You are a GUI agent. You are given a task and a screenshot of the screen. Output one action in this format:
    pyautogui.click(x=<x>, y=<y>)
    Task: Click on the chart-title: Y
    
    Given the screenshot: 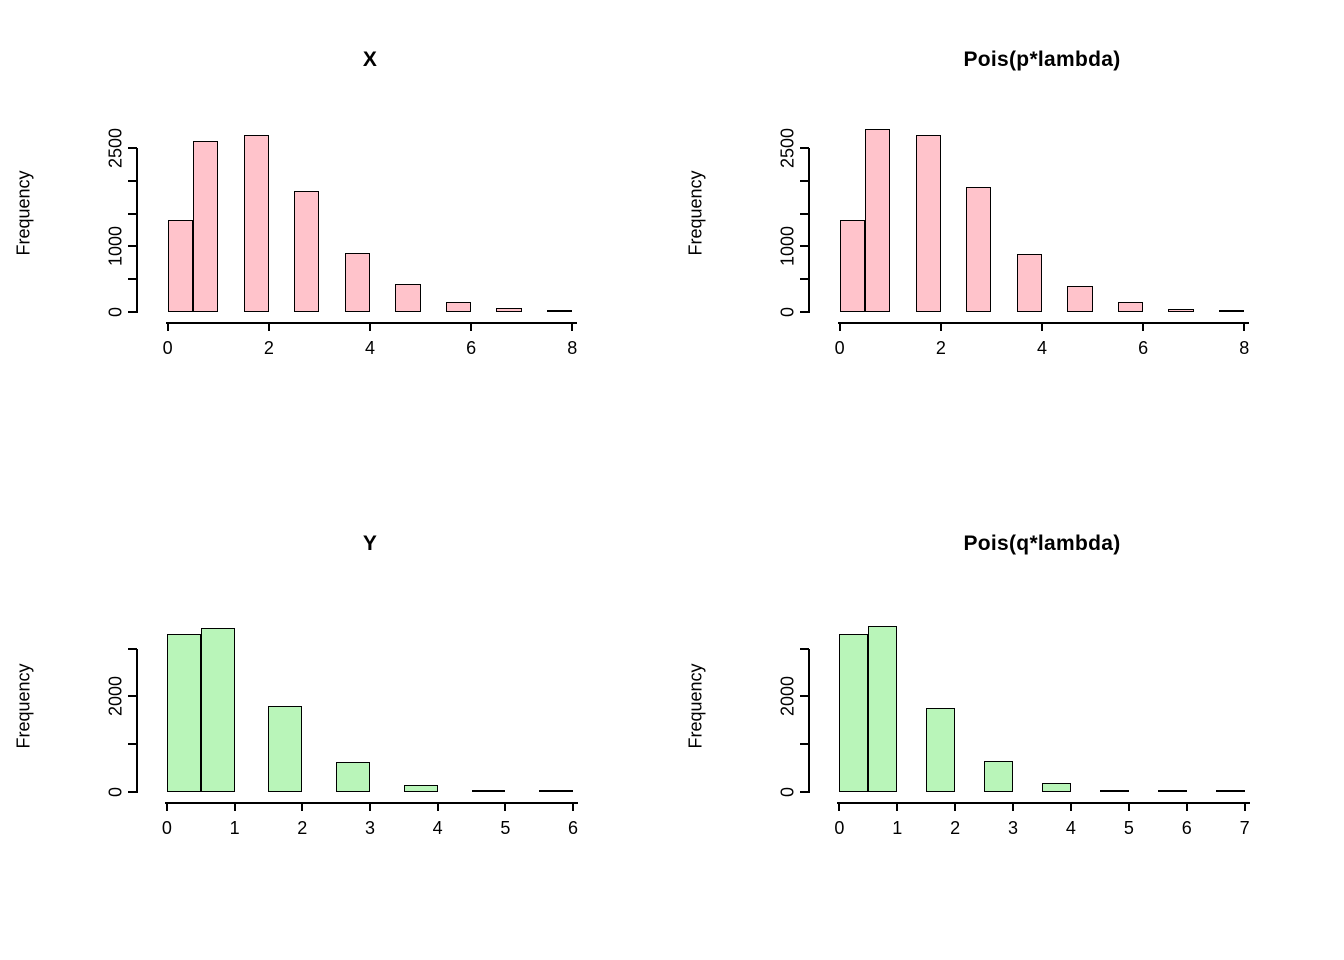 What is the action you would take?
    pyautogui.click(x=370, y=543)
    